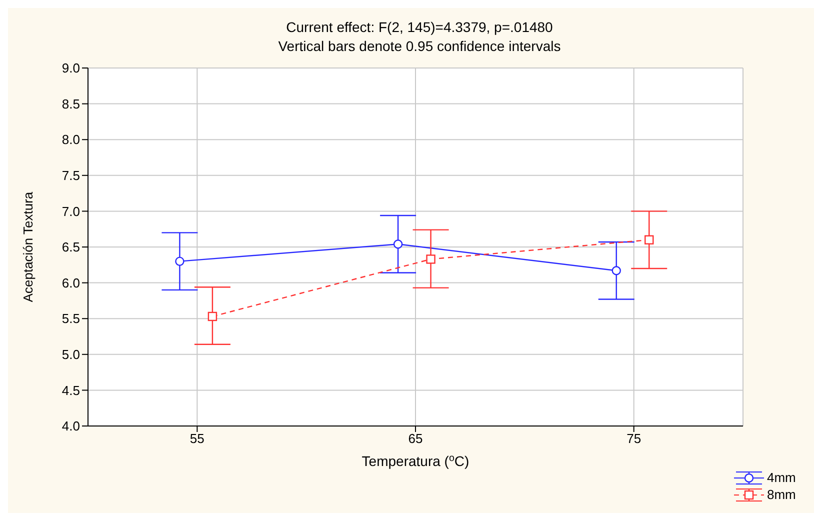 This screenshot has height=521, width=822. Describe the element at coordinates (28, 246) in the screenshot. I see `y-axis-title: Aceptación Textura` at that location.